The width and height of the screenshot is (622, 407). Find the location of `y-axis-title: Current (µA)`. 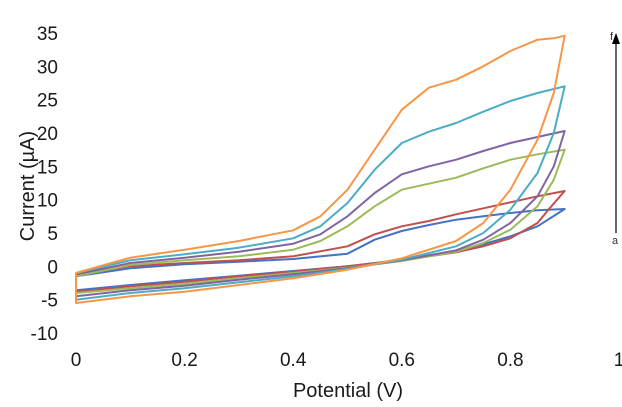

y-axis-title: Current (µA) is located at coordinates (28, 186).